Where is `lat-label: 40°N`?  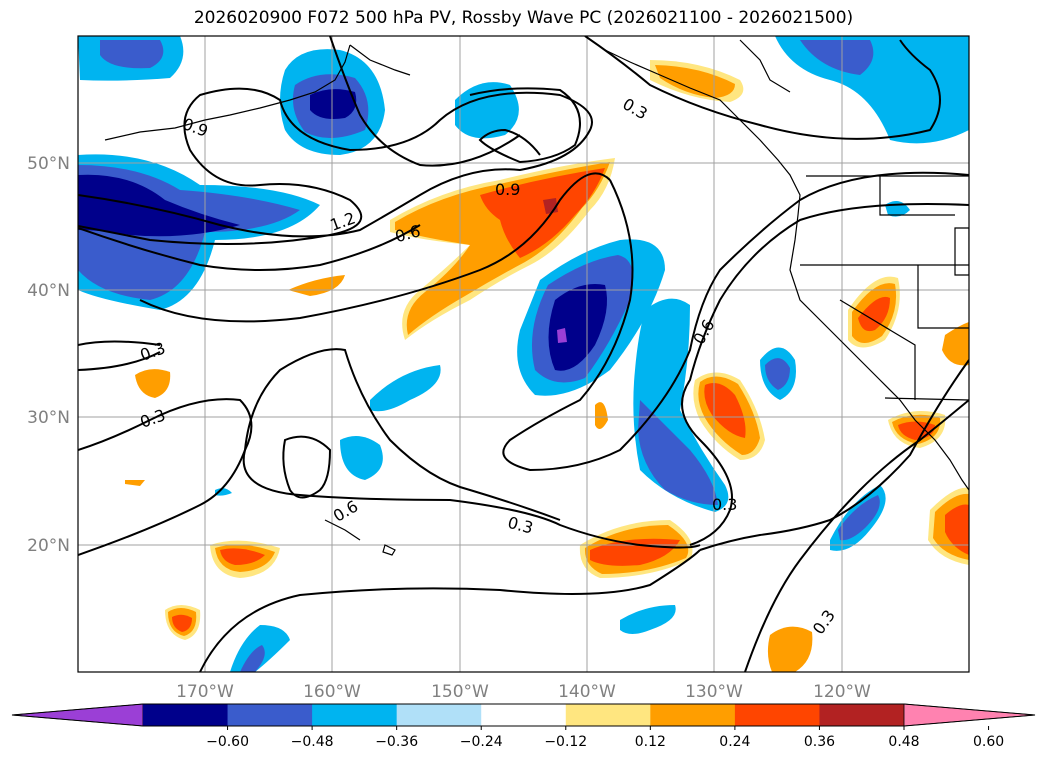 lat-label: 40°N is located at coordinates (48, 291).